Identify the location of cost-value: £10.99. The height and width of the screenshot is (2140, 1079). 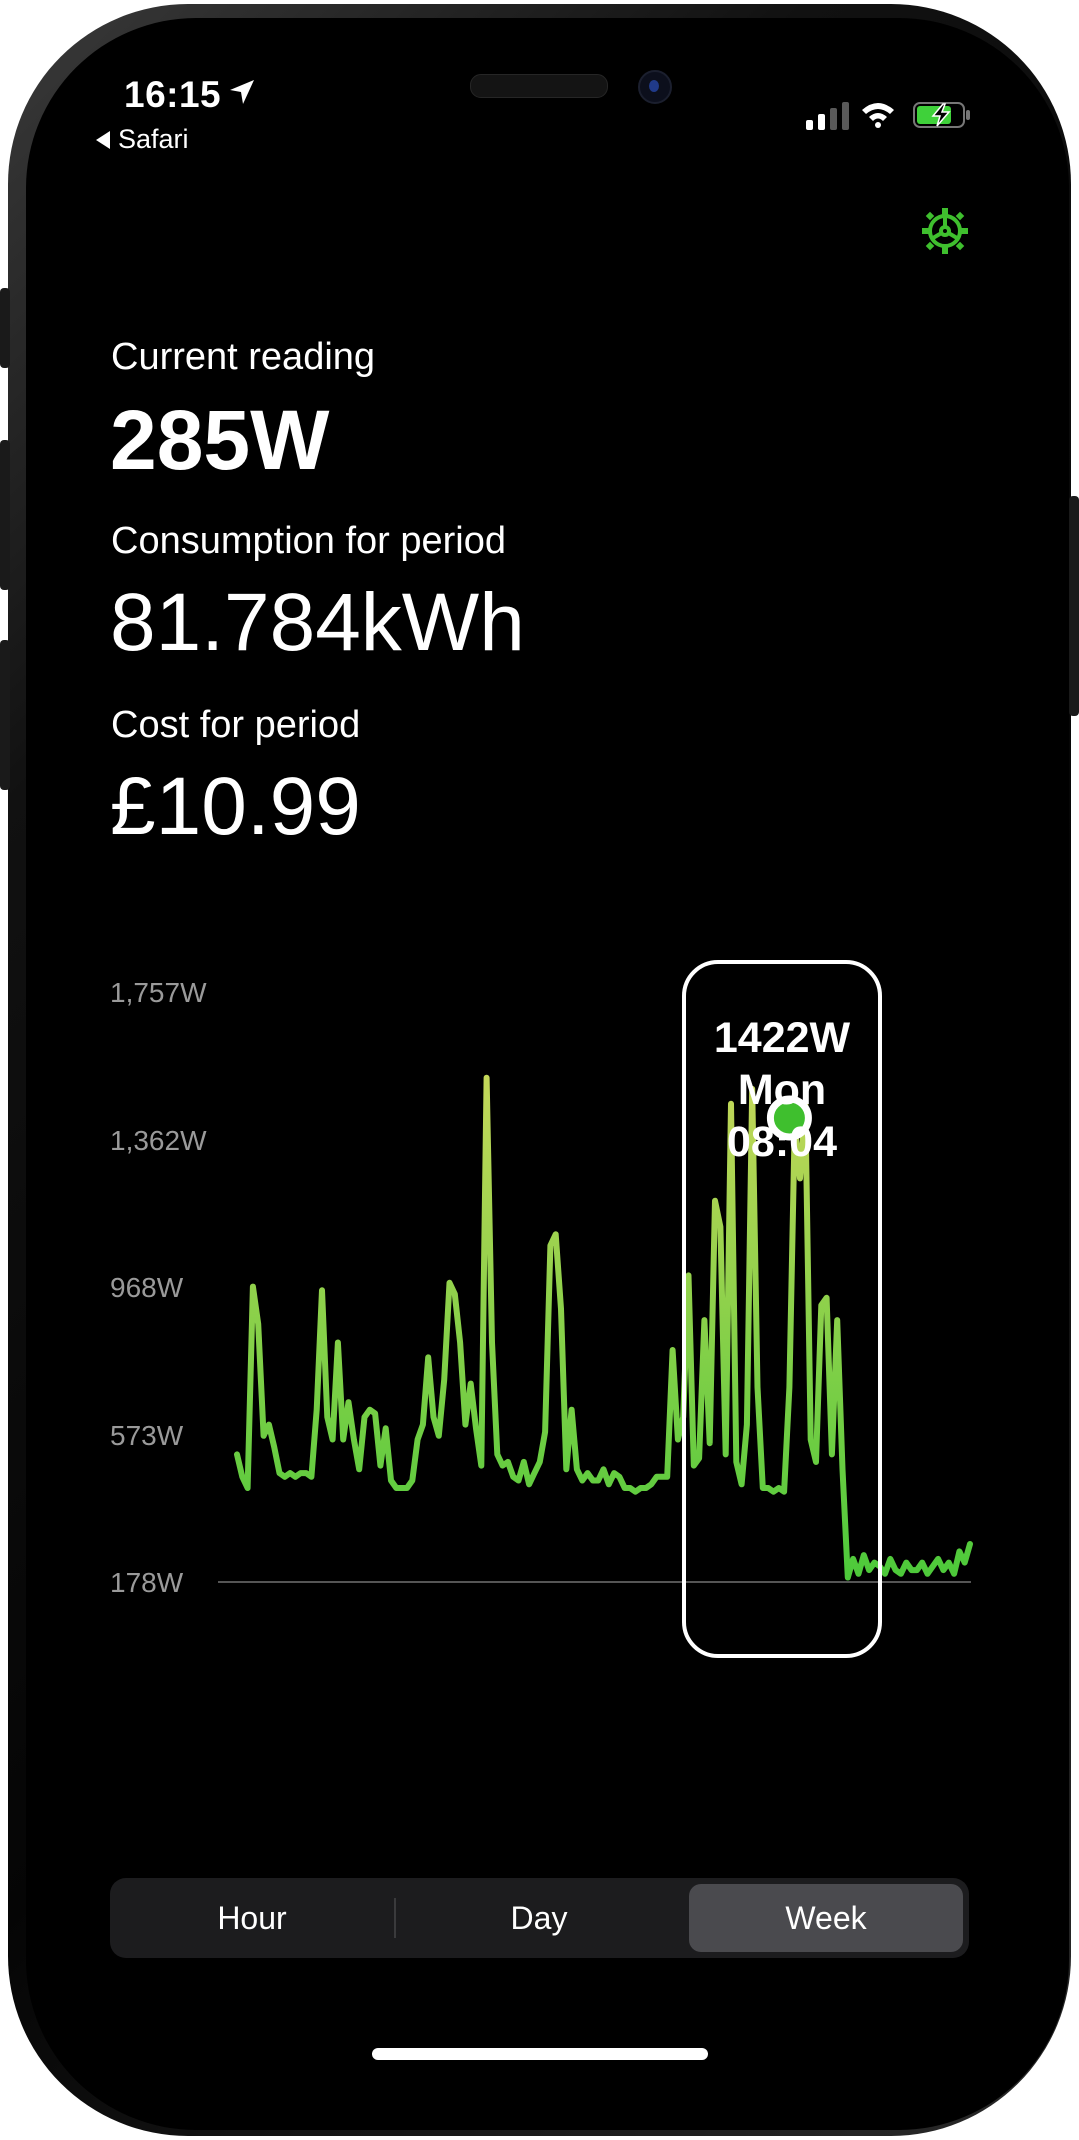
(235, 806).